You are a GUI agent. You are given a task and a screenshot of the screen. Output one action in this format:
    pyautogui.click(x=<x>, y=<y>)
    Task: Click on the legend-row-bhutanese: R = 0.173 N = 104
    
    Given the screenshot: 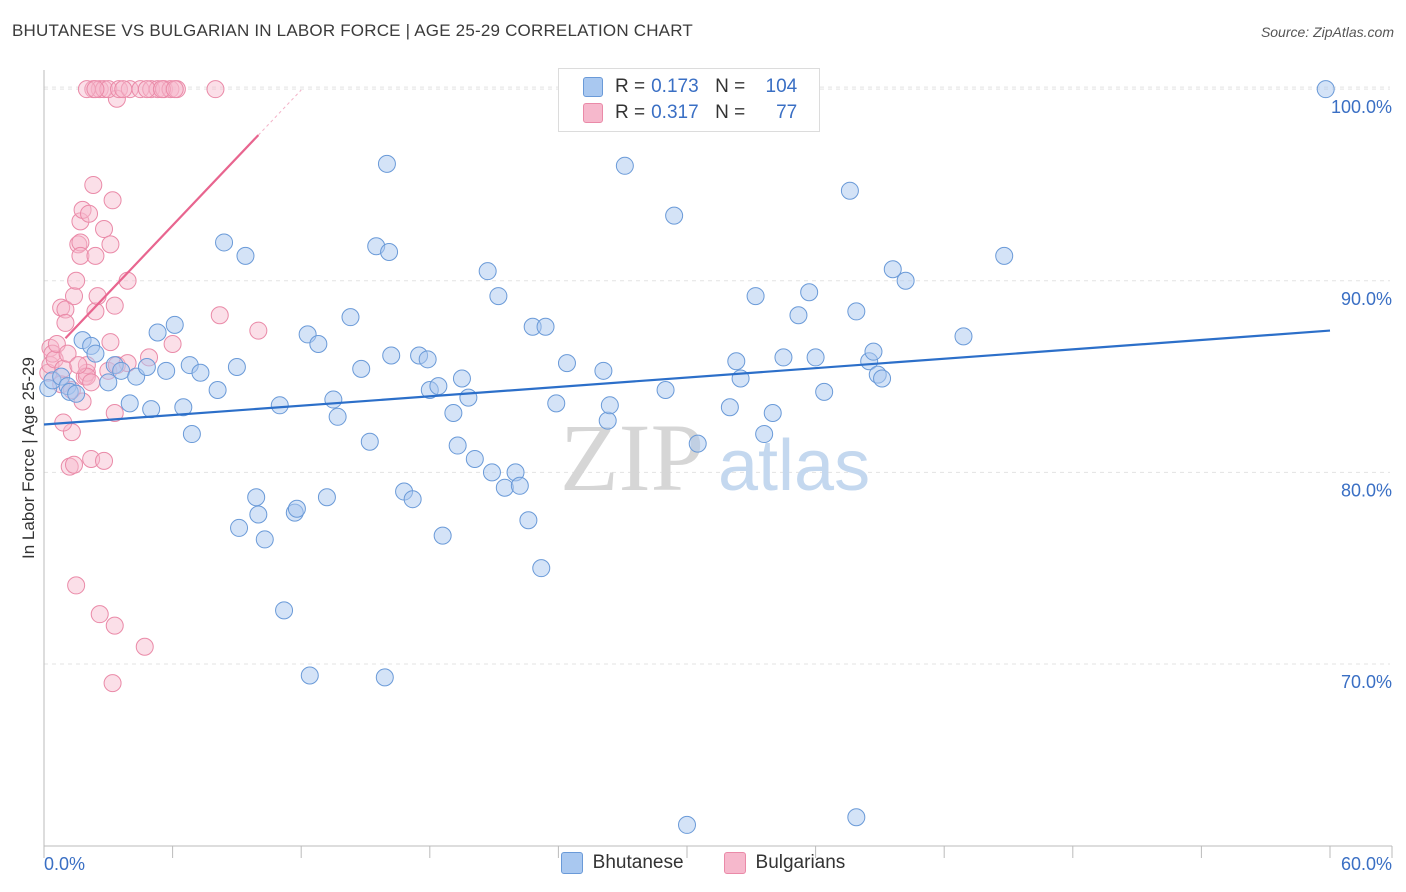 What is the action you would take?
    pyautogui.click(x=690, y=87)
    